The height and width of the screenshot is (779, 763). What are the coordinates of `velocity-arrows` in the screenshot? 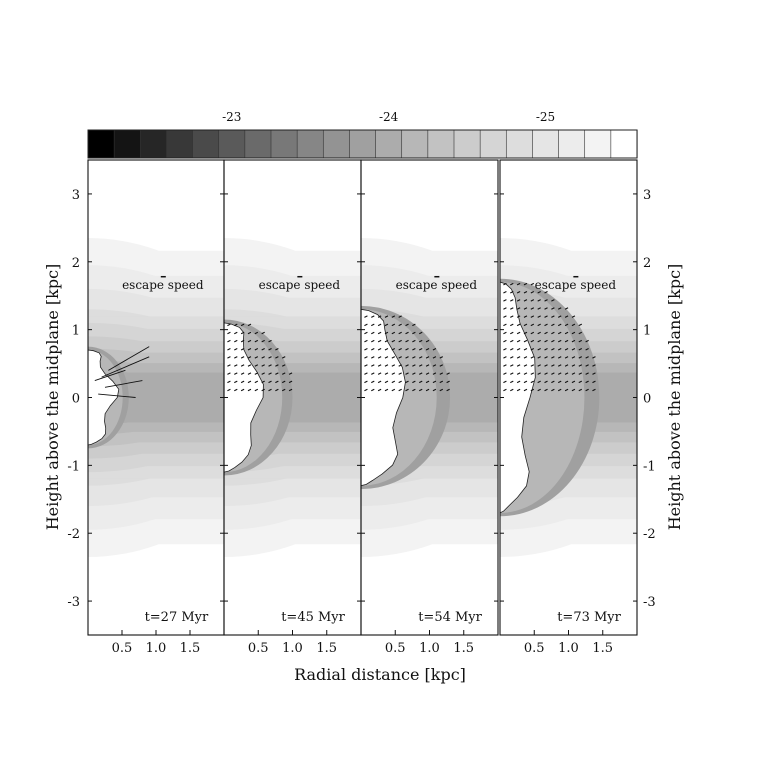 It's located at (407, 353).